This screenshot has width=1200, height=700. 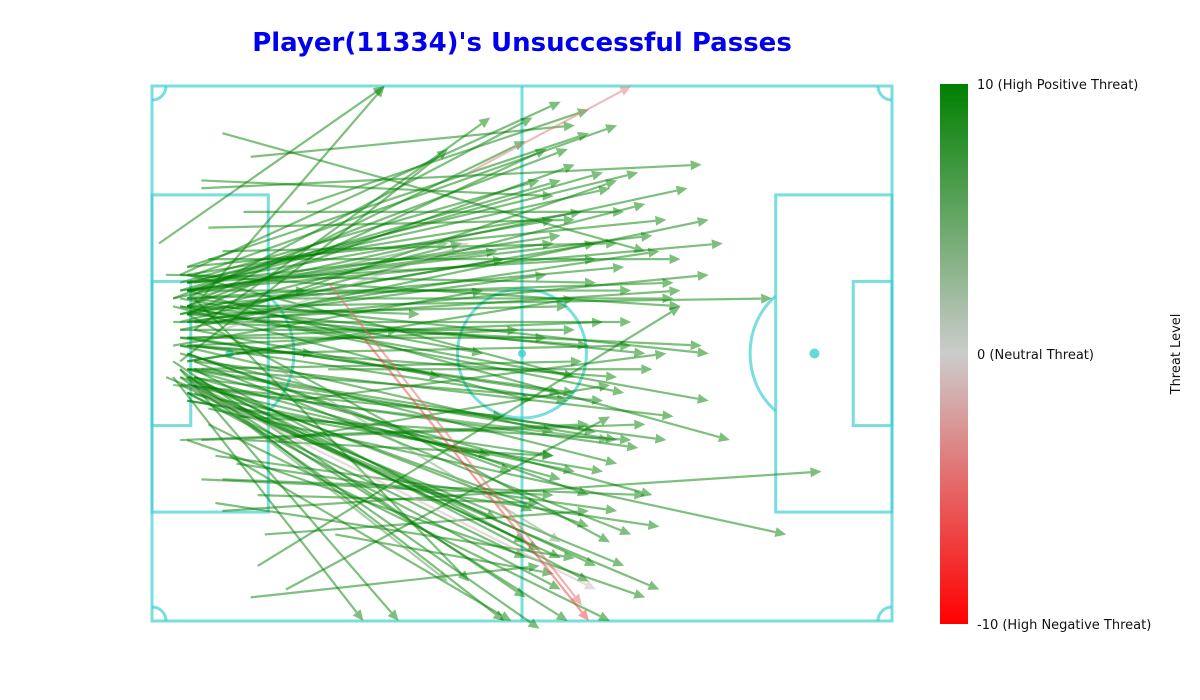 What do you see at coordinates (814, 354) in the screenshot?
I see `right-penalty-spot` at bounding box center [814, 354].